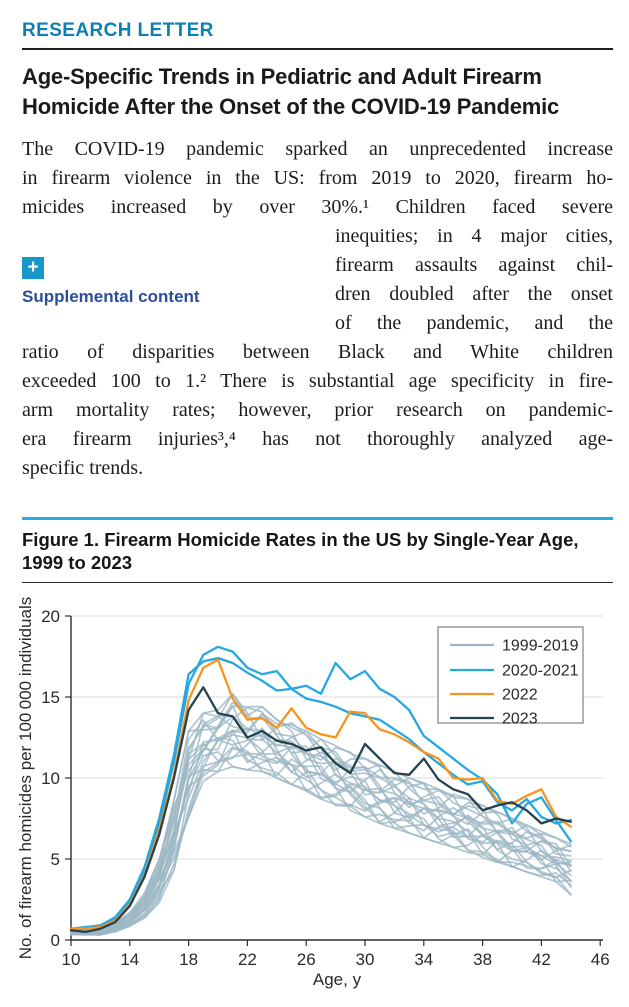  Describe the element at coordinates (474, 323) in the screenshot. I see `body-line: of the pandemic, and the` at that location.